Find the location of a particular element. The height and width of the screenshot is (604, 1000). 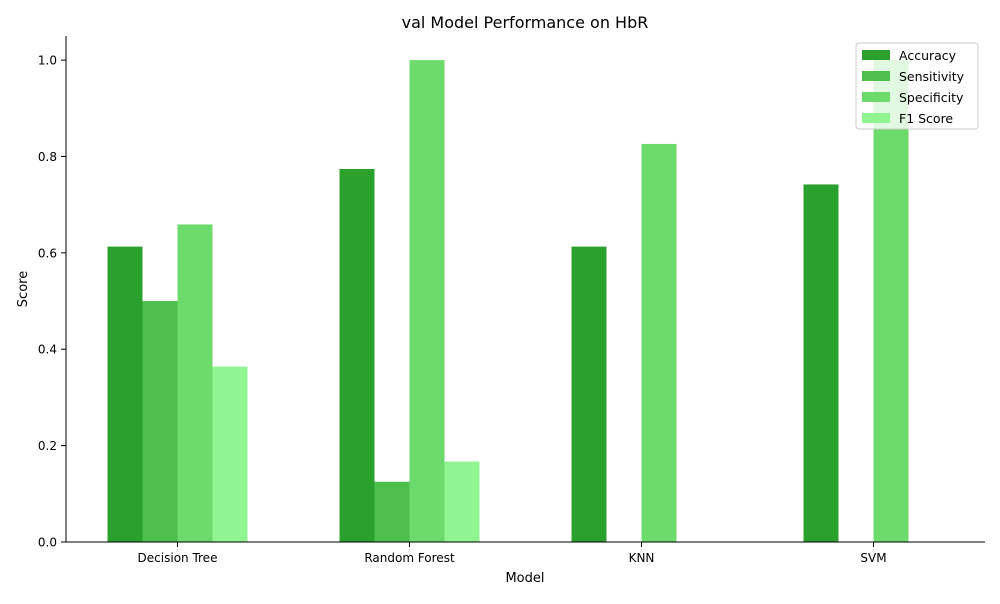

chart-title: val Model Performance on HbR is located at coordinates (525, 22).